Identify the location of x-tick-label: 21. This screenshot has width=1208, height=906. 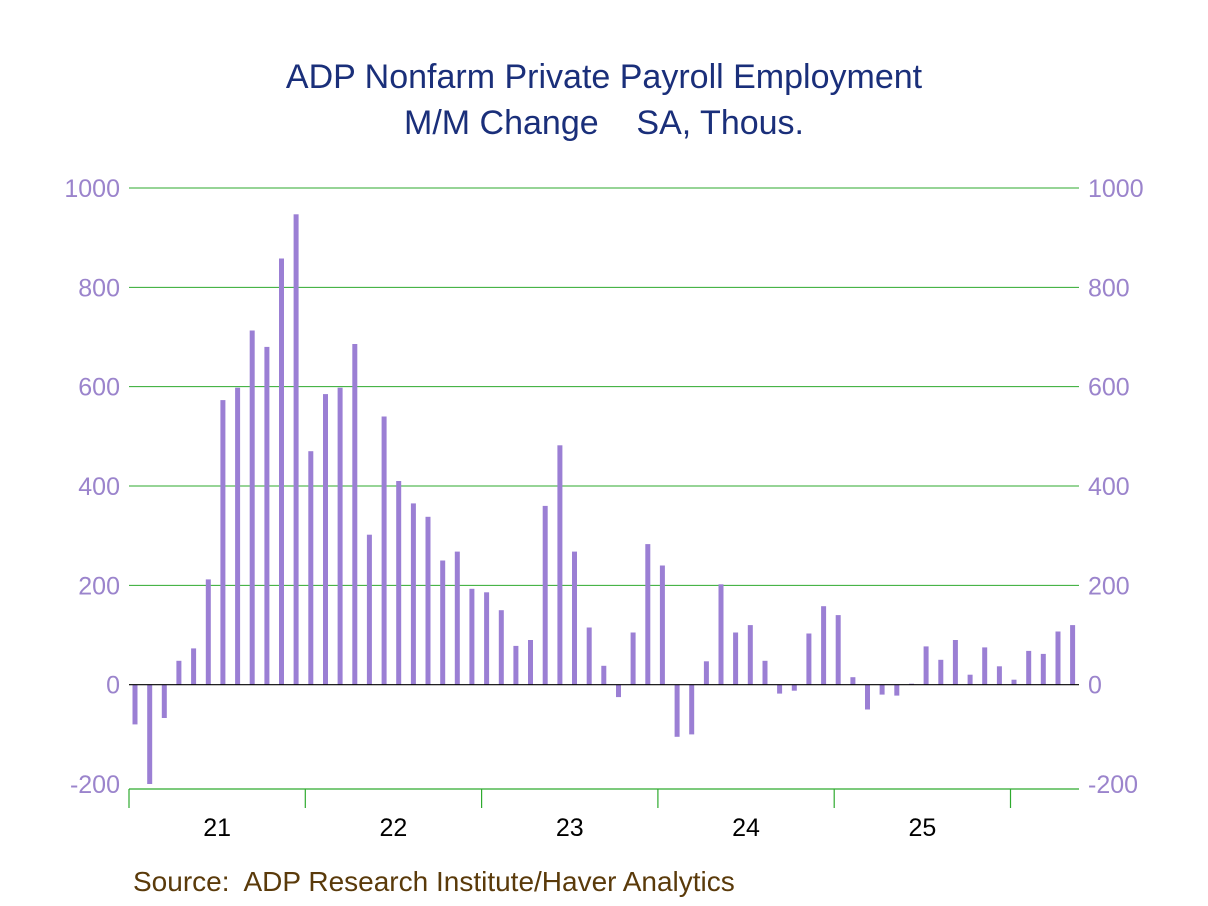
(217, 828).